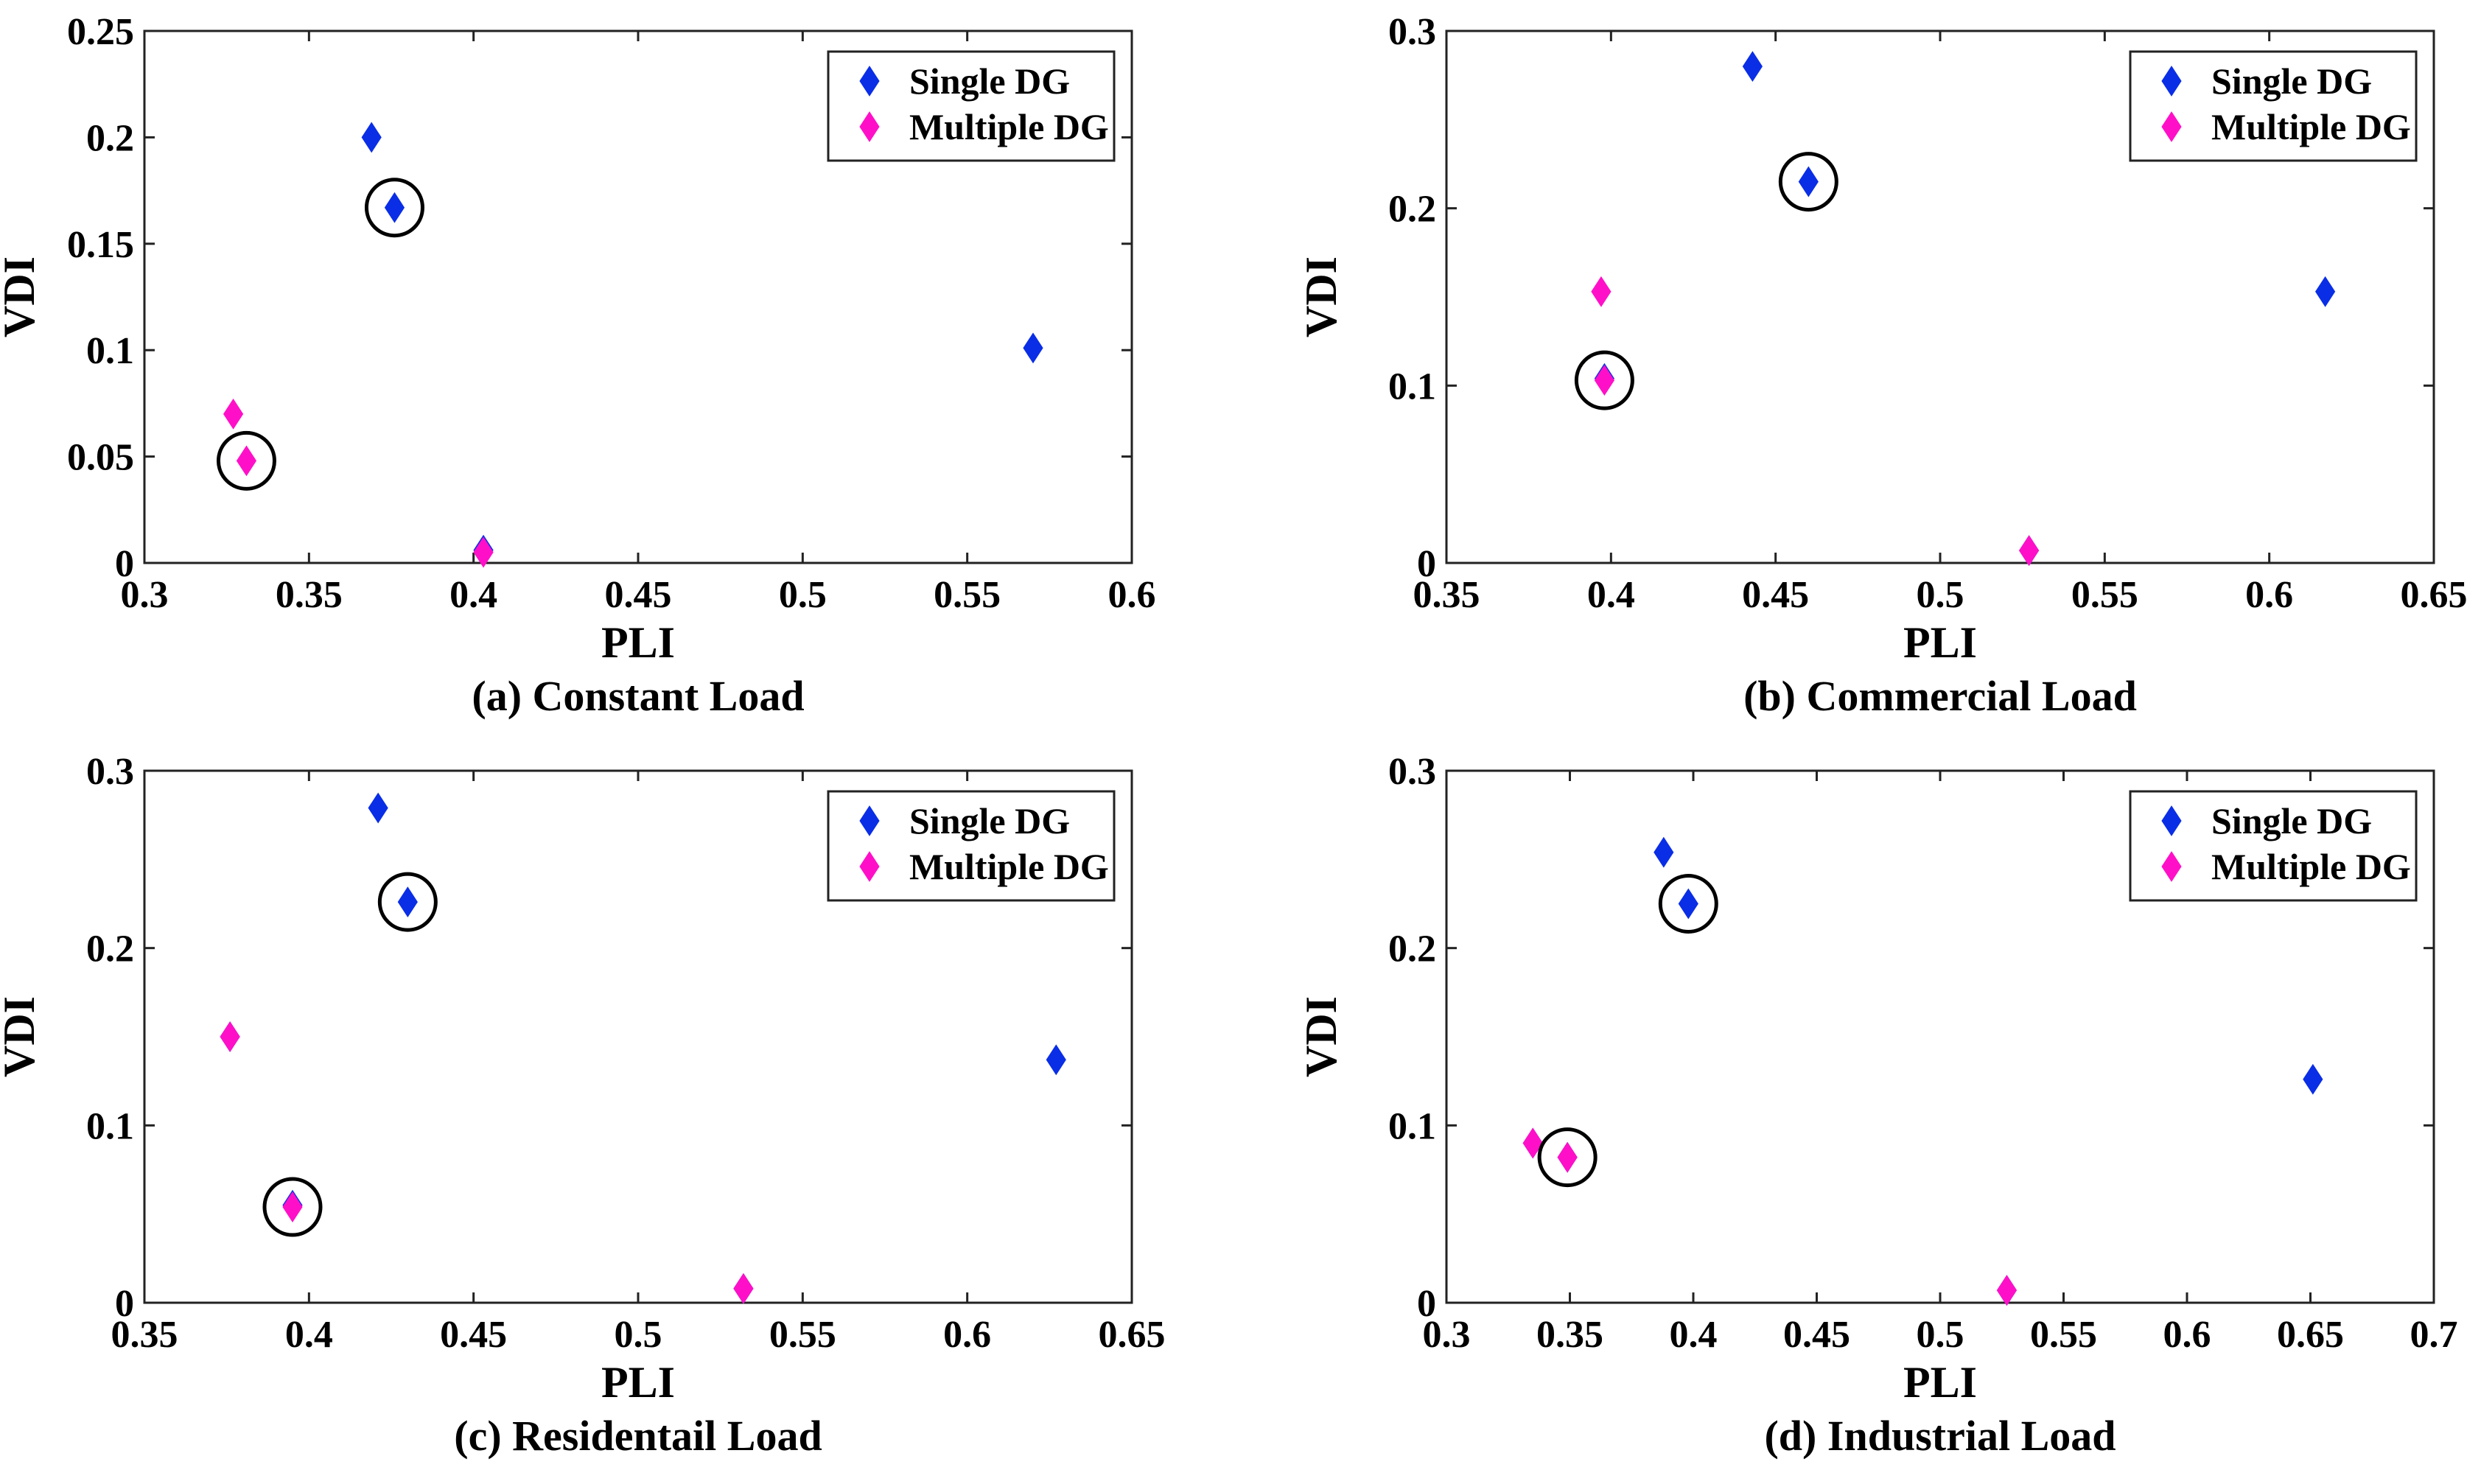 The image size is (2481, 1484). Describe the element at coordinates (1132, 1335) in the screenshot. I see `x-tick-label: 0.65` at that location.